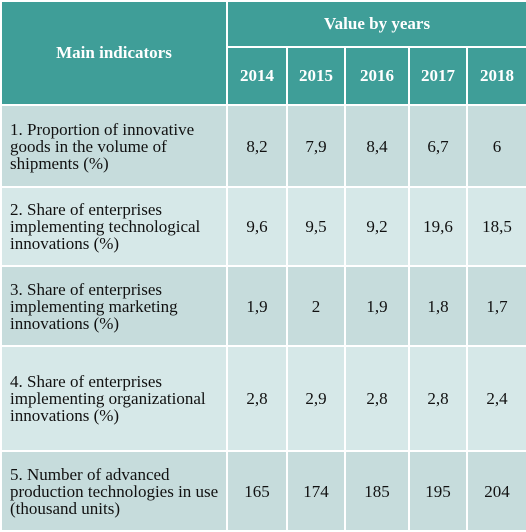  What do you see at coordinates (316, 76) in the screenshot?
I see `header-year-2015: 2015` at bounding box center [316, 76].